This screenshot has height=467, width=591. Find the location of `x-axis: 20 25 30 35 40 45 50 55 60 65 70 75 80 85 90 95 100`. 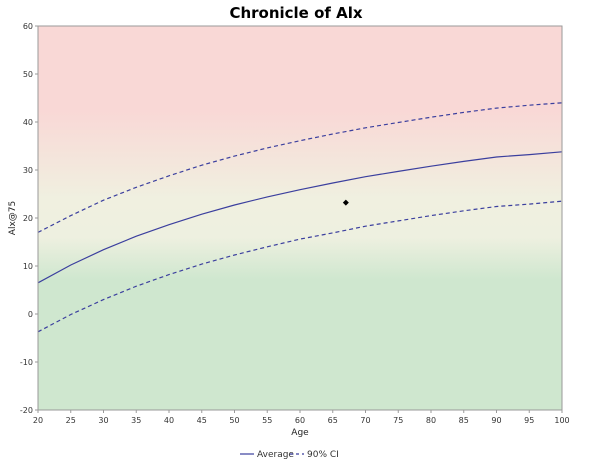

x-axis: 20 25 30 35 40 45 50 55 60 65 70 75 80 85 90 95 100 is located at coordinates (301, 417).